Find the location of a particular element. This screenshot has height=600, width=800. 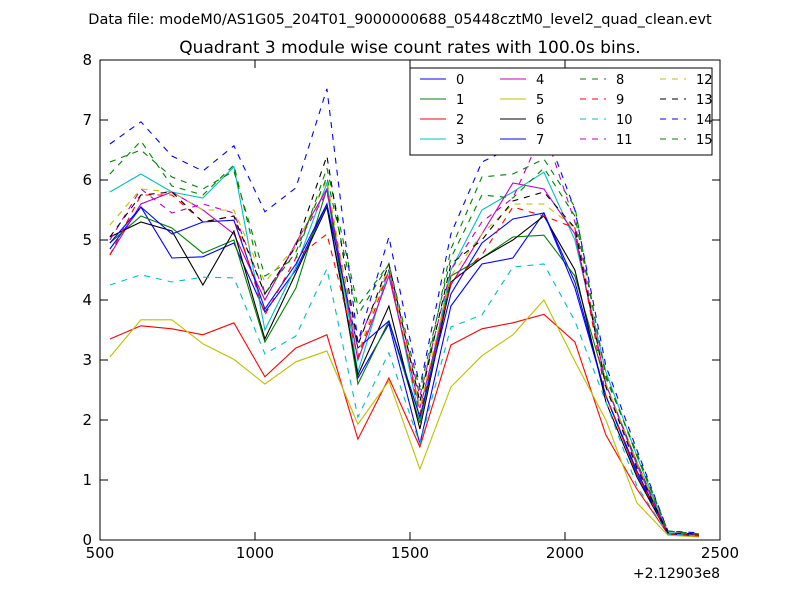

legend-label-8: 8 is located at coordinates (620, 80).